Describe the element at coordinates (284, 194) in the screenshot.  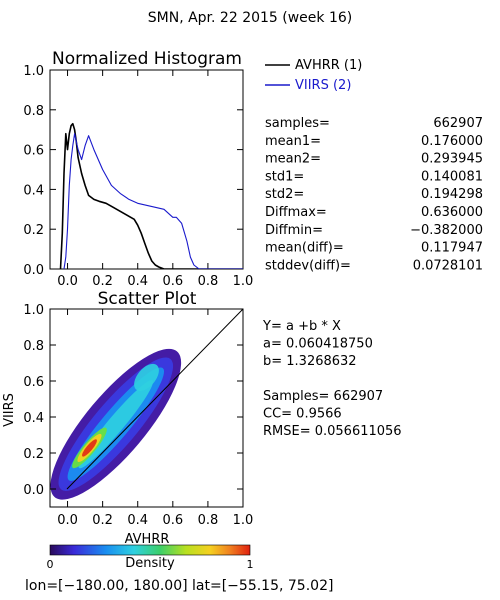
I see `stat-label: std2=` at that location.